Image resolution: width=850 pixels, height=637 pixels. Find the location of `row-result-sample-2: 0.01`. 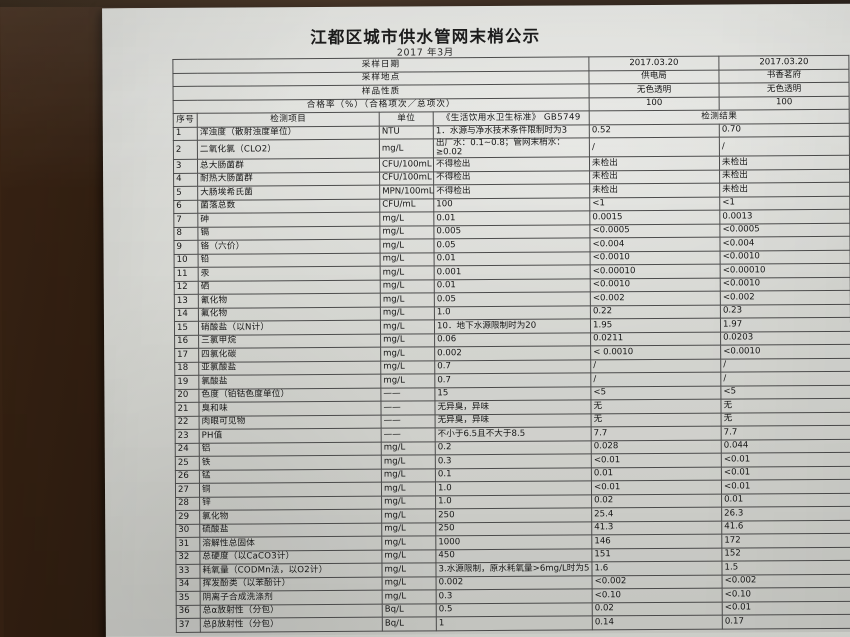

row-result-sample-2: 0.01 is located at coordinates (785, 500).